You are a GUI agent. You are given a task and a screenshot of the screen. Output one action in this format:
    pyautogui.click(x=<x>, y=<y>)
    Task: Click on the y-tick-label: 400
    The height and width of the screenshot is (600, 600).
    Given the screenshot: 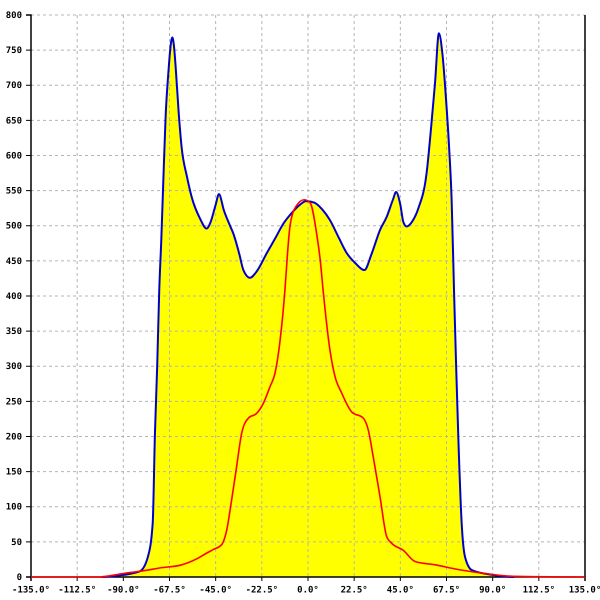 What is the action you would take?
    pyautogui.click(x=14, y=297)
    